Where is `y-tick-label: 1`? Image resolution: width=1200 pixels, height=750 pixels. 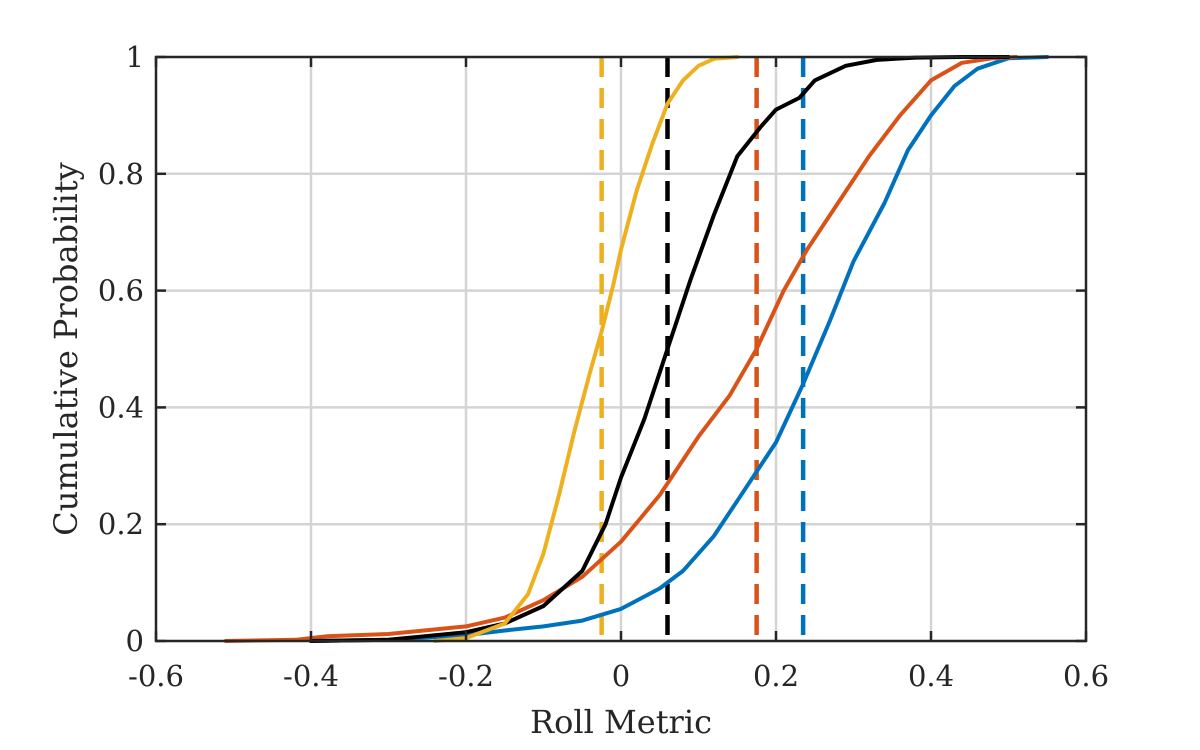
y-tick-label: 1 is located at coordinates (135, 57).